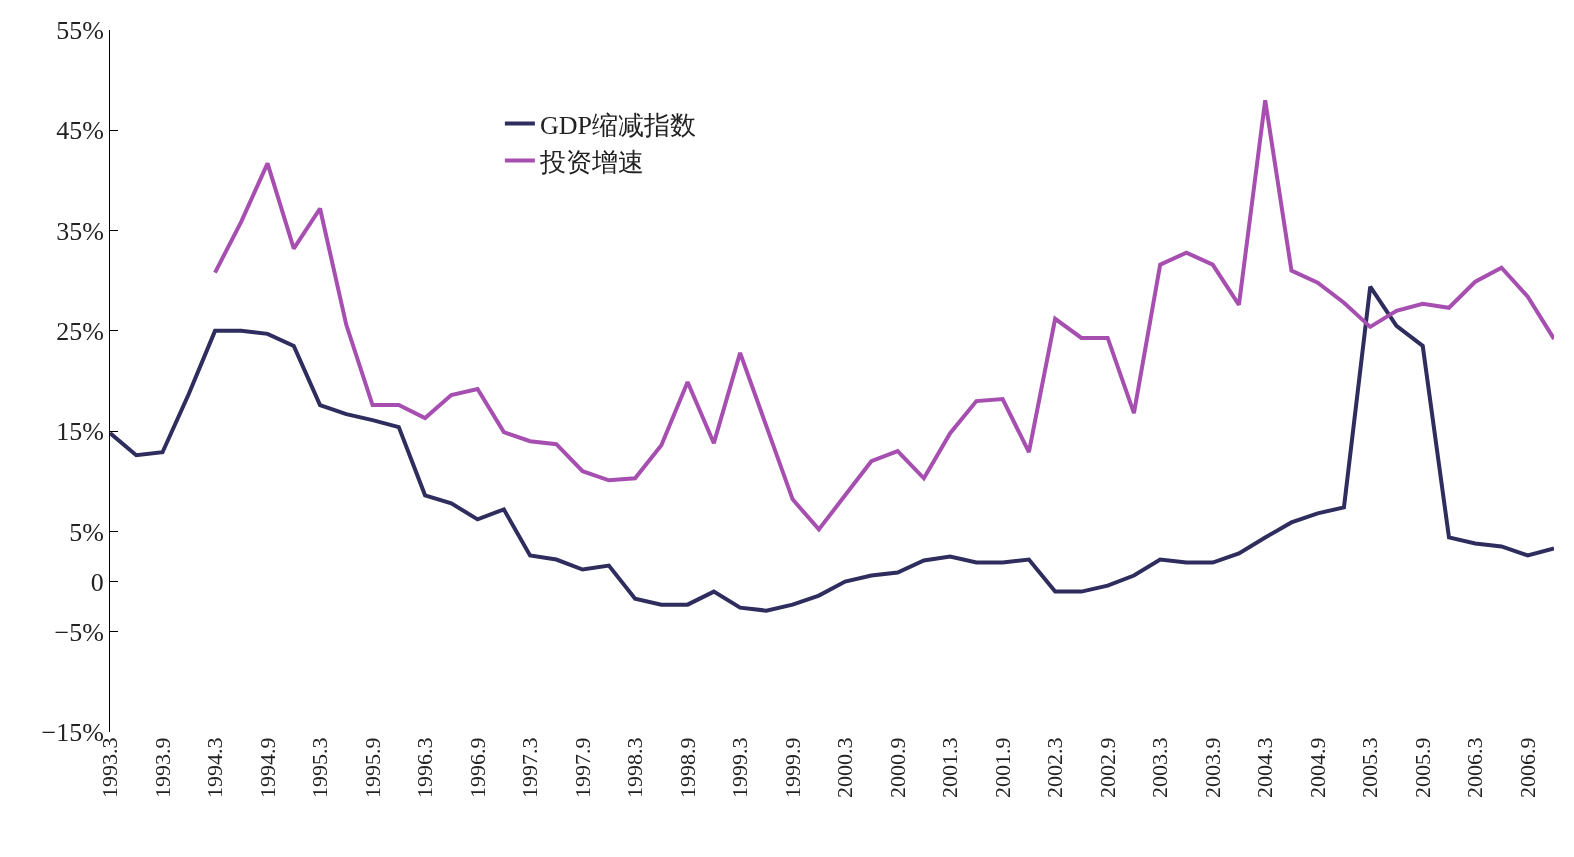  Describe the element at coordinates (792, 767) in the screenshot. I see `x-tick-label: 1999.9` at that location.